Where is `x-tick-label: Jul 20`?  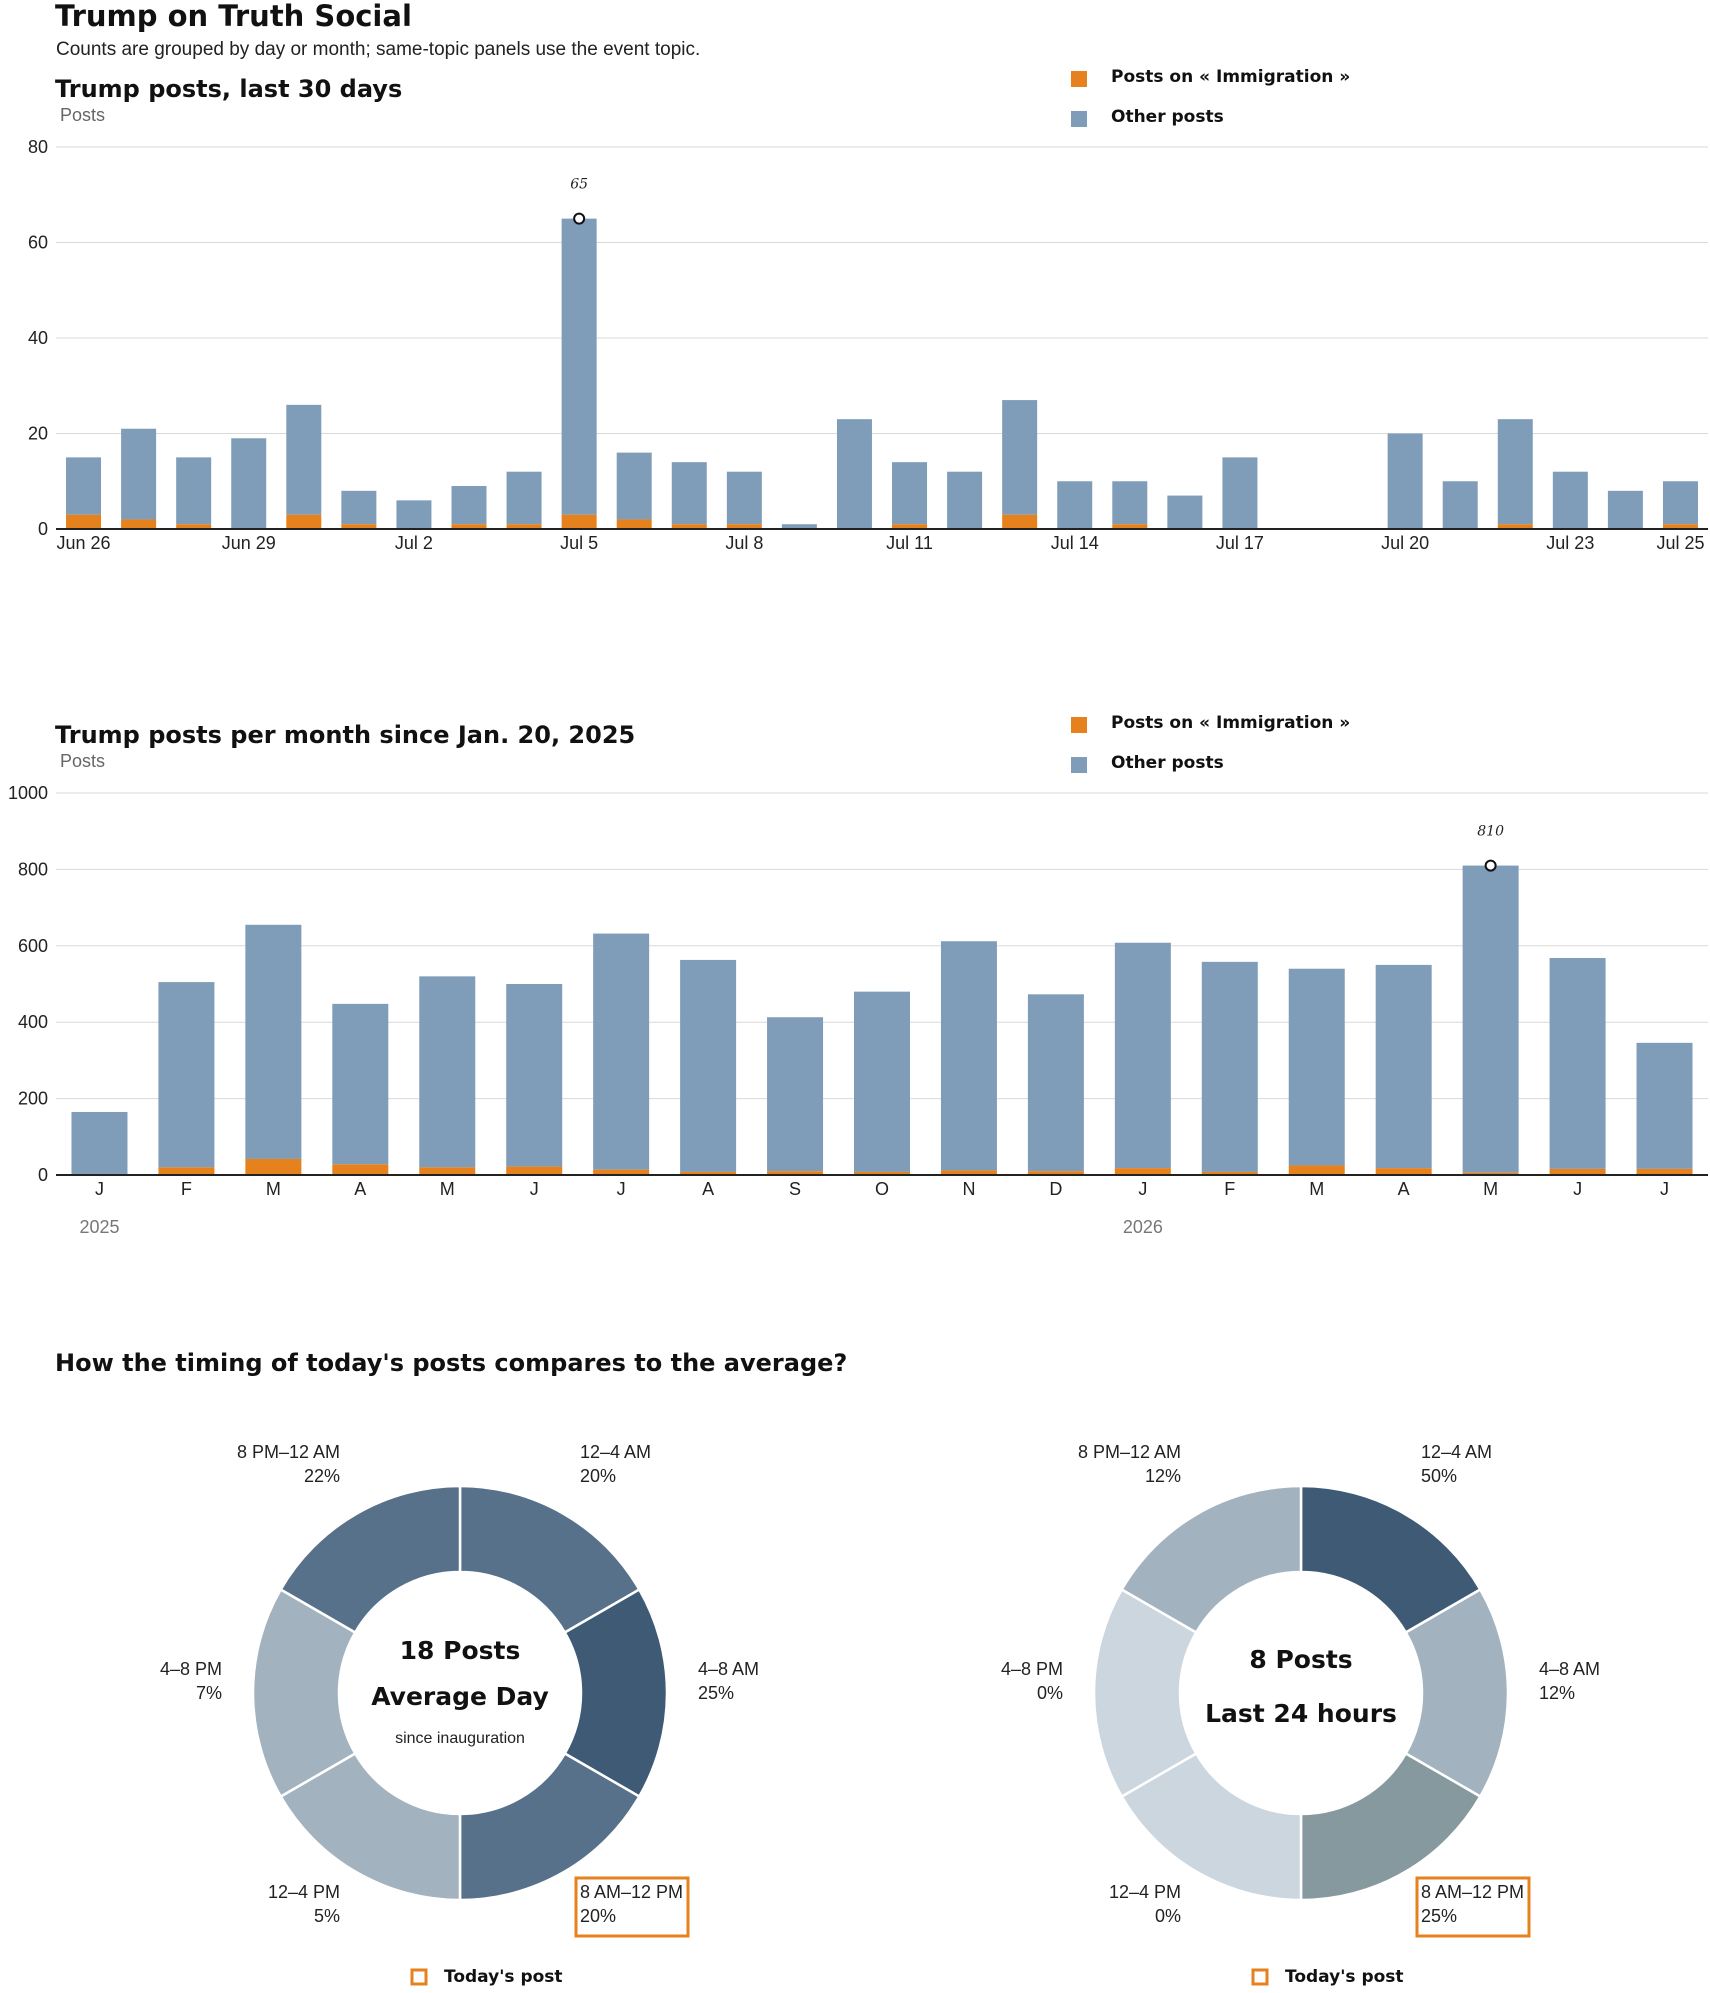
x-tick-label: Jul 20 is located at coordinates (1405, 543).